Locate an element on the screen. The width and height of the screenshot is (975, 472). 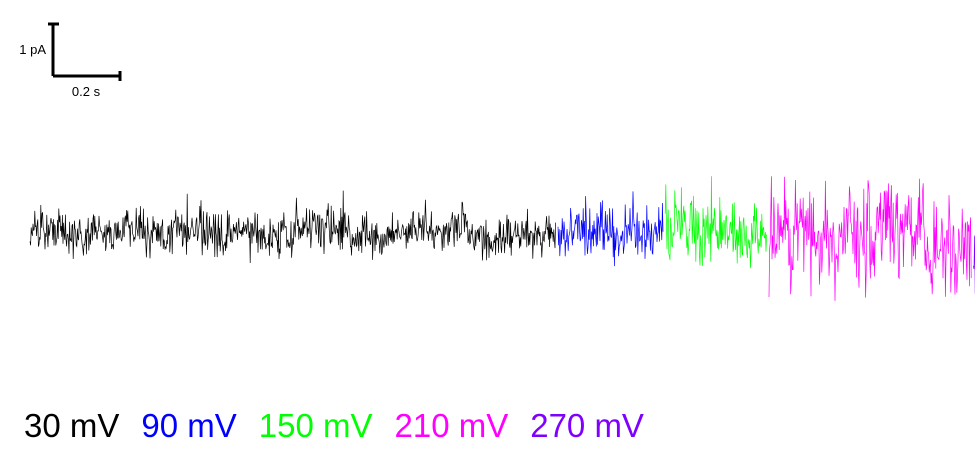
legend-item-1: 30 mV is located at coordinates (72, 425).